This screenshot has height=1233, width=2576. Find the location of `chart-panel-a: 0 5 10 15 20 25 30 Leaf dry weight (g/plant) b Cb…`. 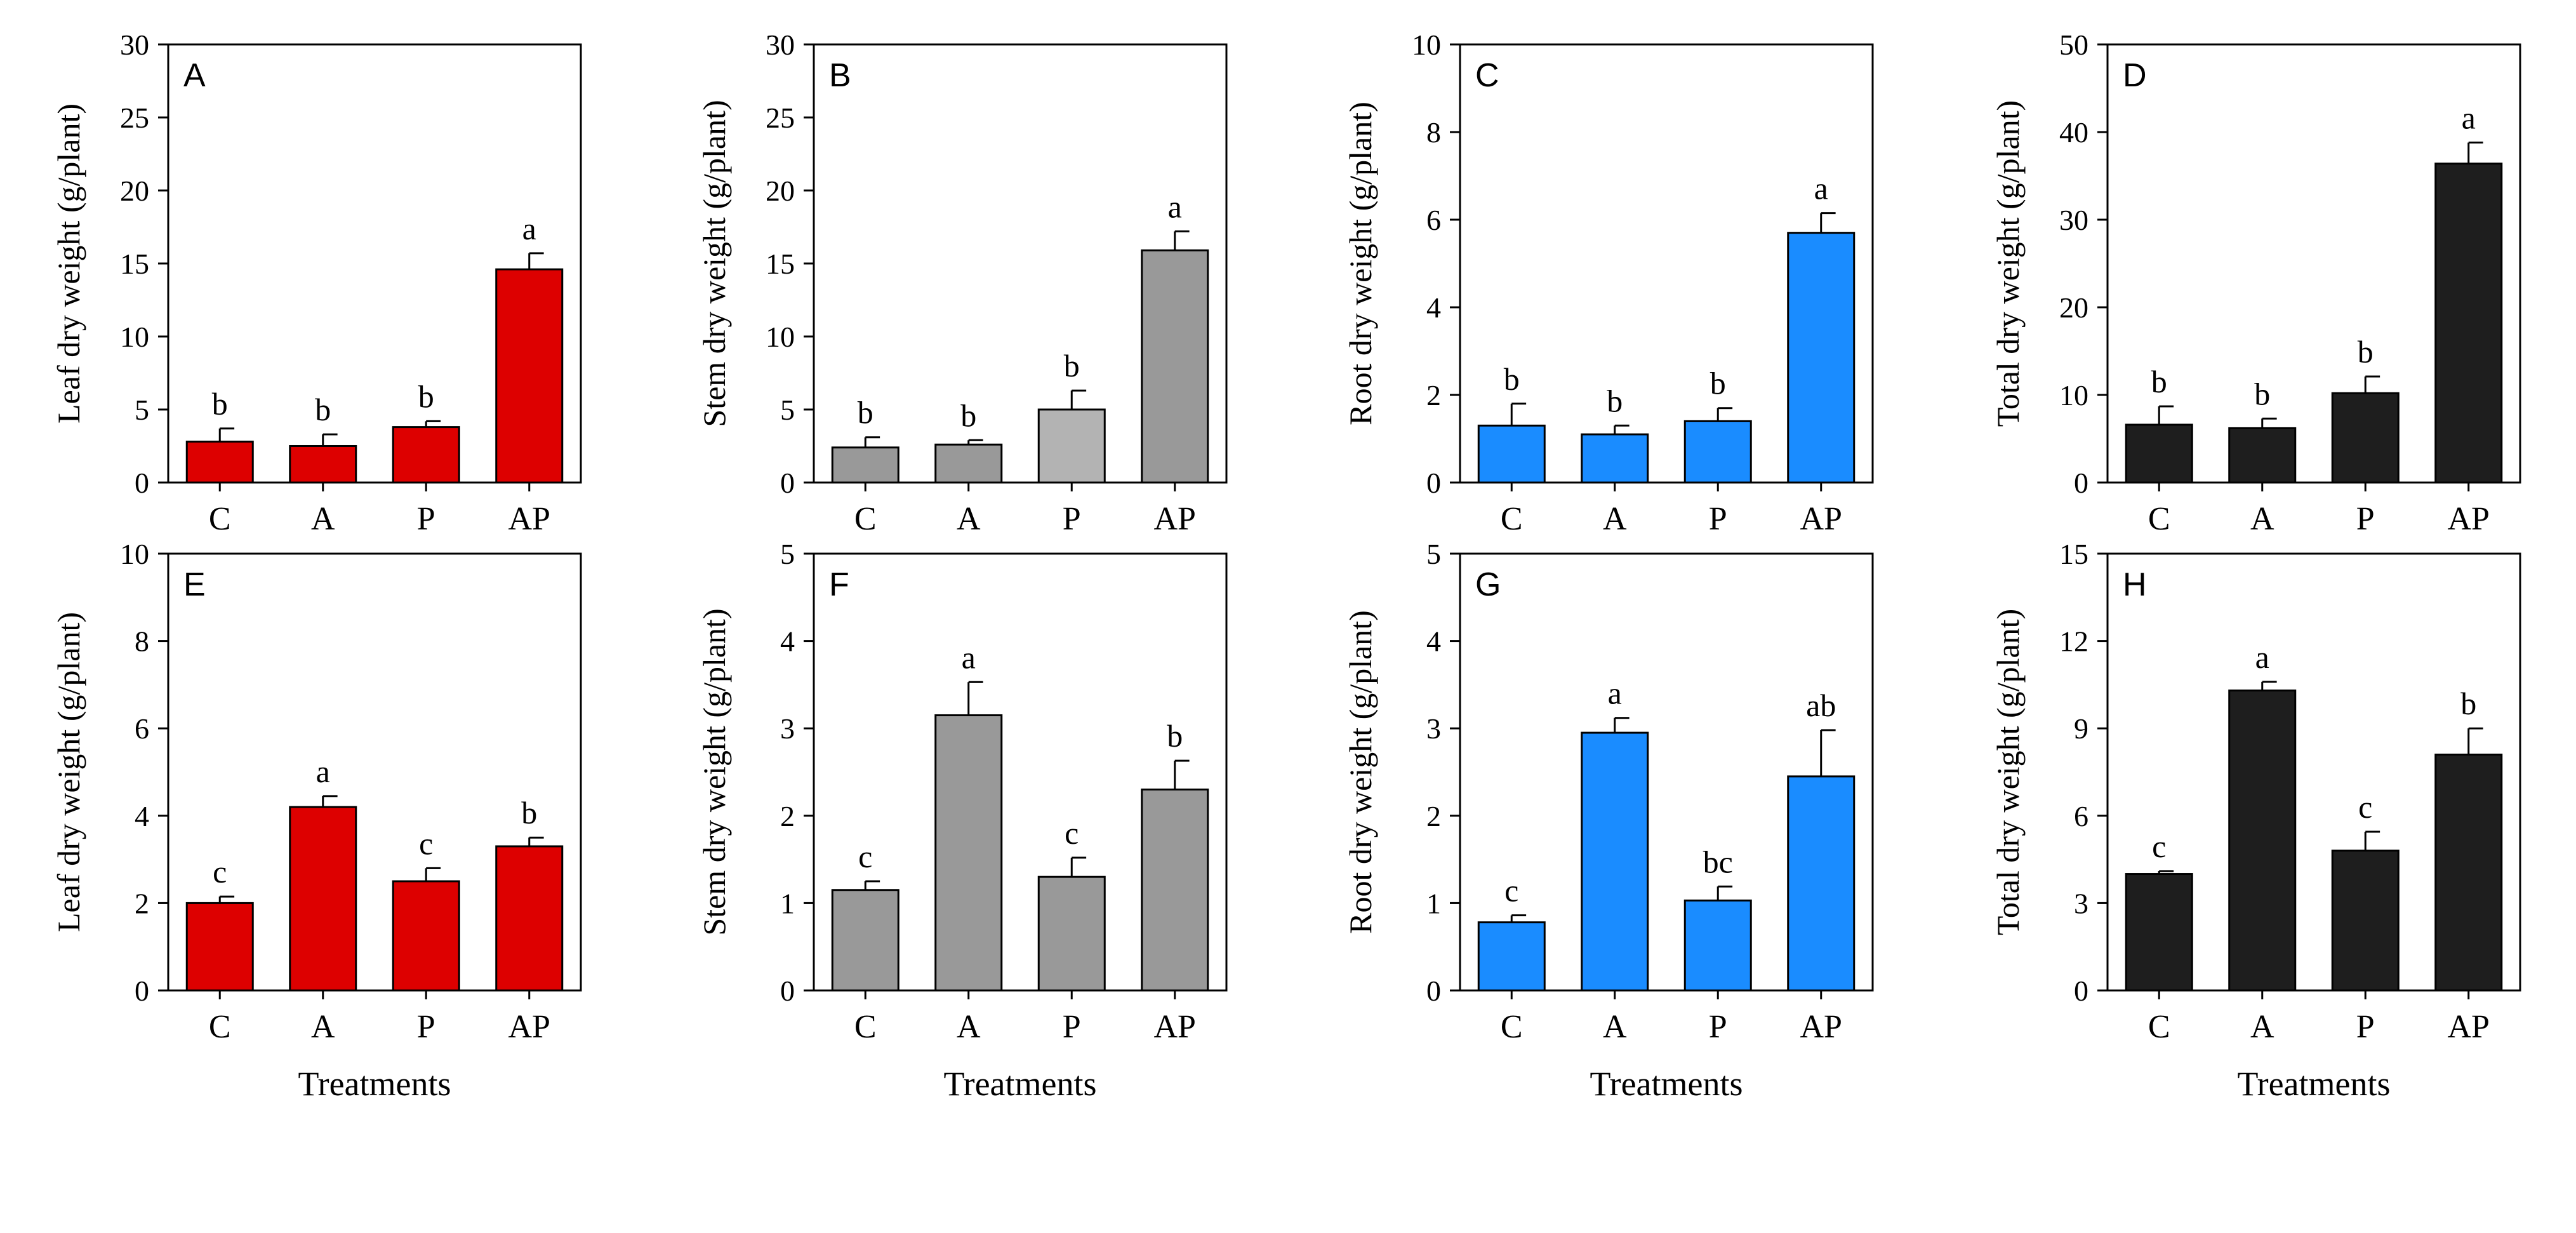

chart-panel-a: 0 5 10 15 20 25 30 Leaf dry weight (g/plant) b Cb… is located at coordinates (316, 283).